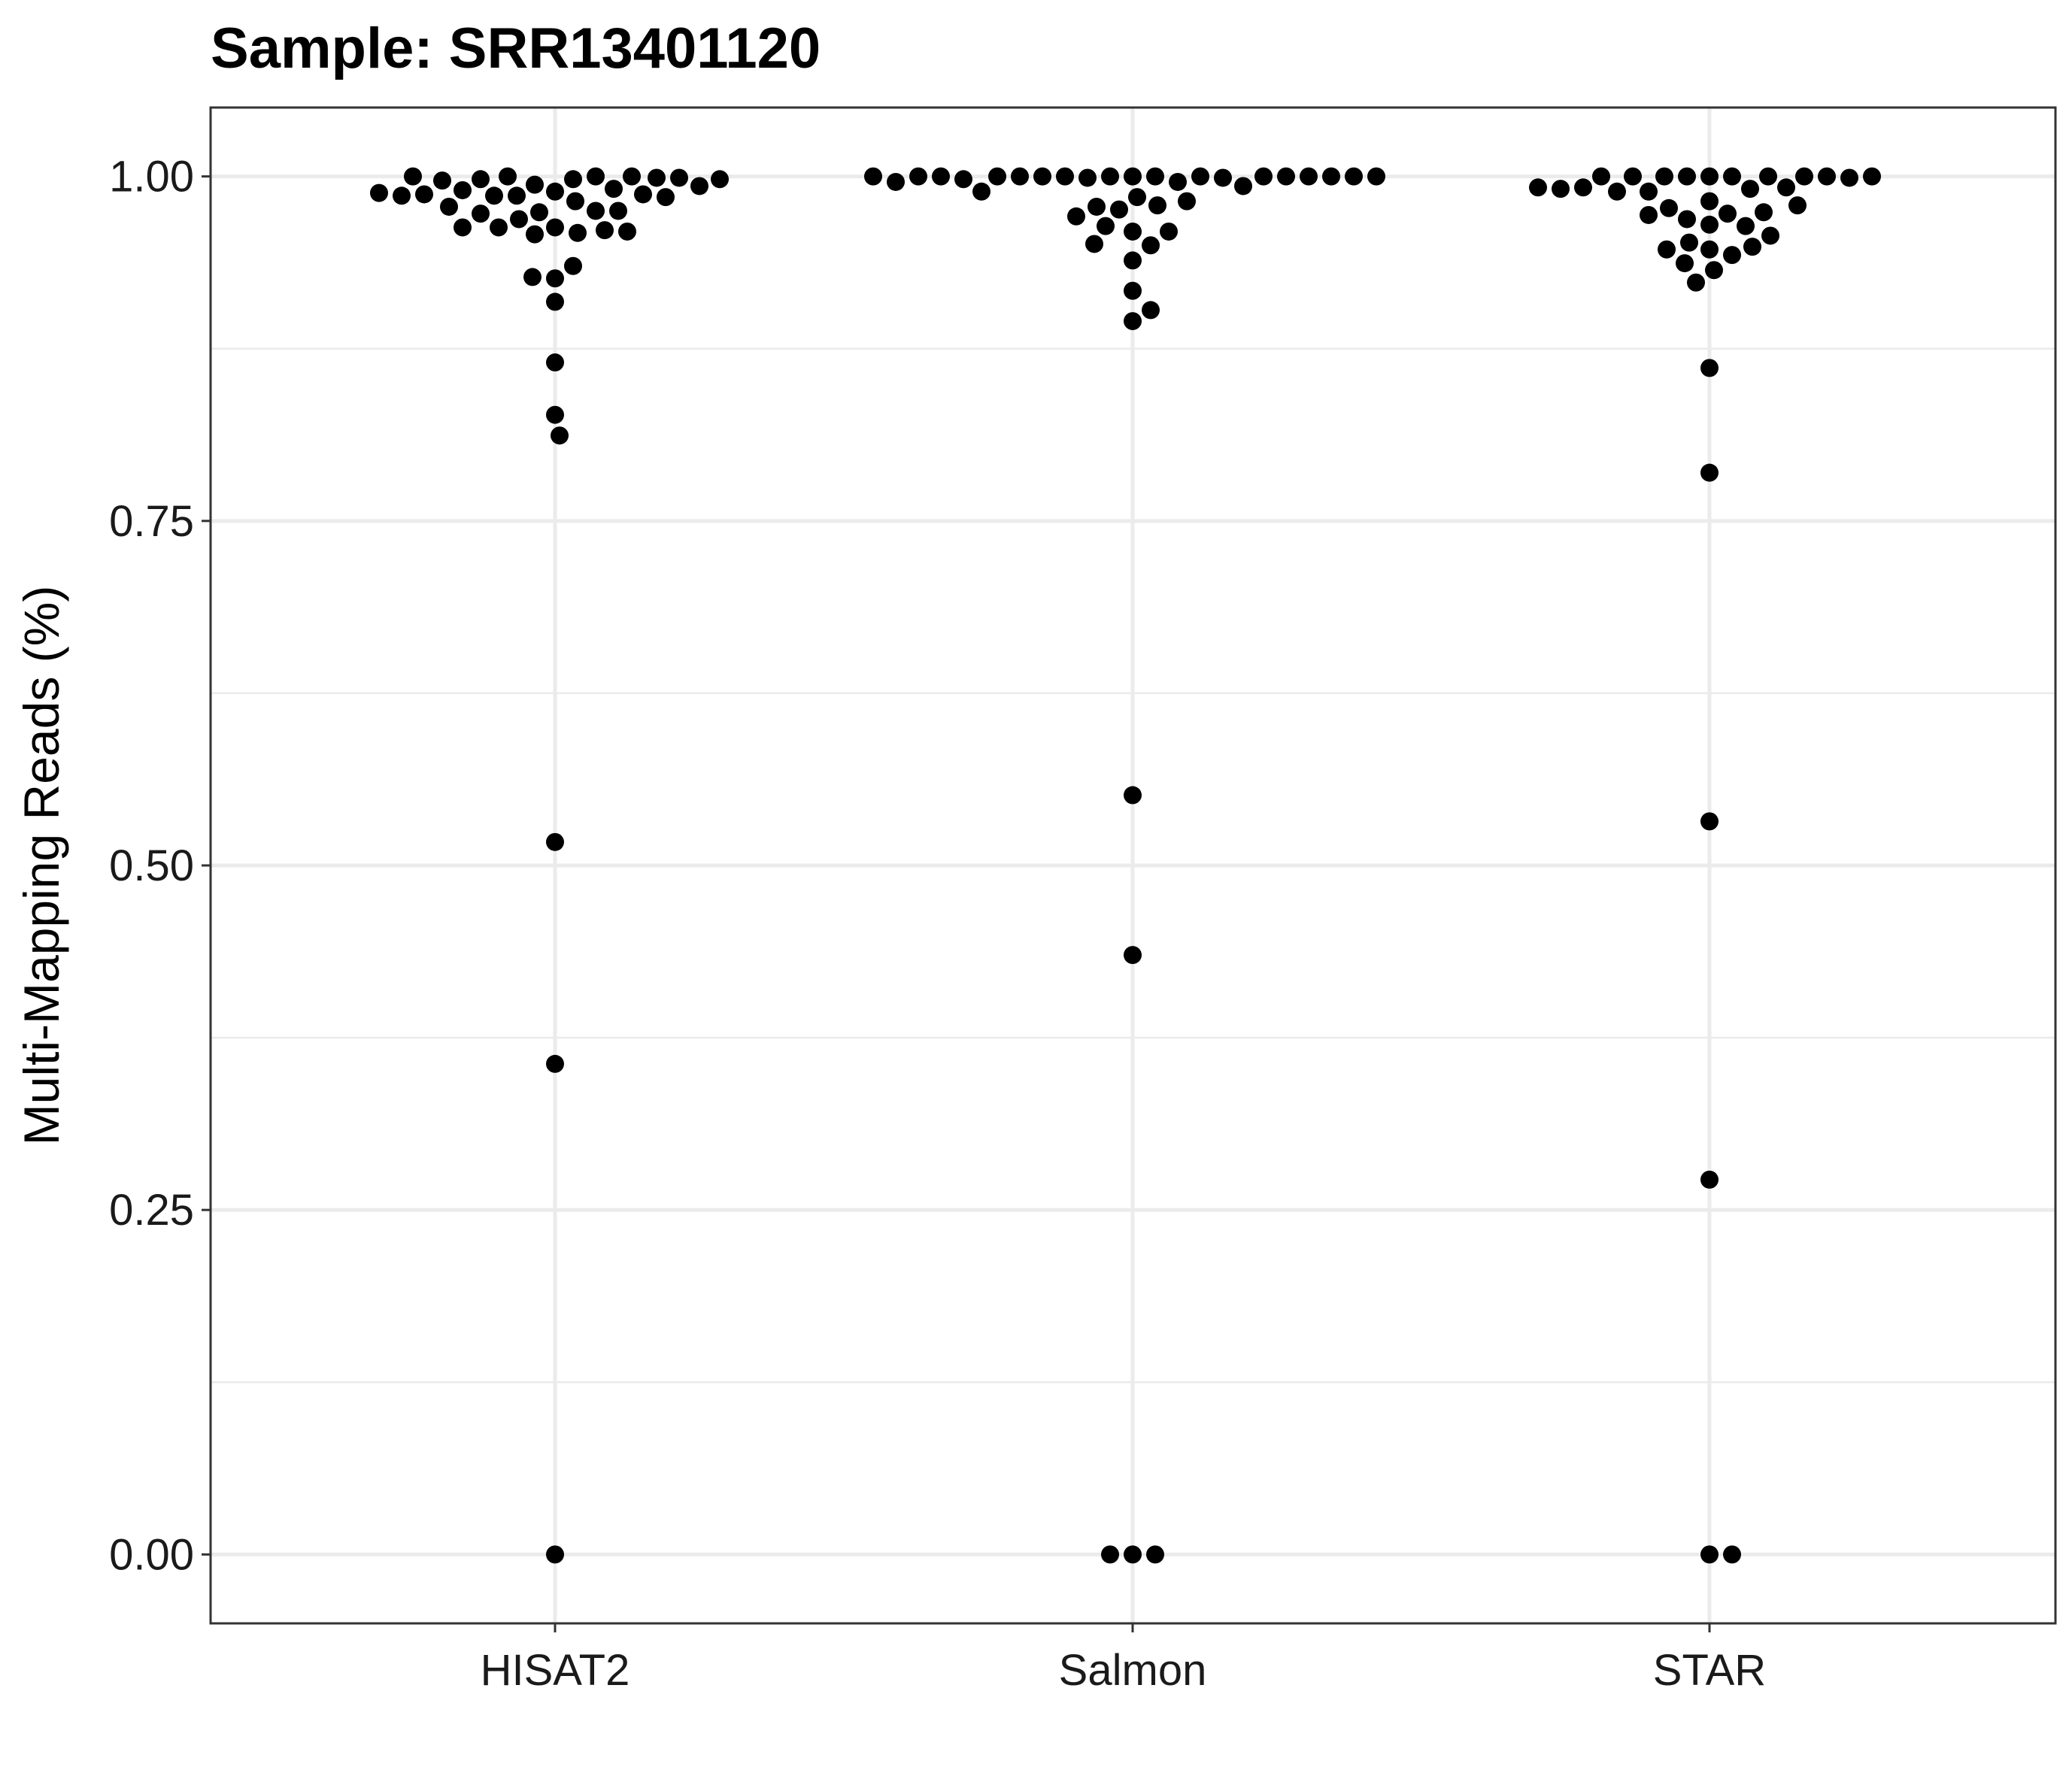 The width and height of the screenshot is (2072, 1776). What do you see at coordinates (151, 1210) in the screenshot?
I see `y-tick-label: 0.25` at bounding box center [151, 1210].